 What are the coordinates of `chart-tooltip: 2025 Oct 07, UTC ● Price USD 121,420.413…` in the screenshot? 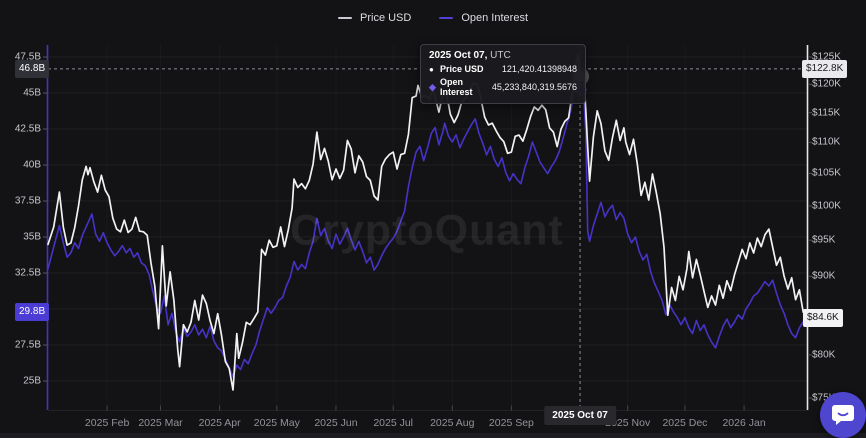 It's located at (503, 74).